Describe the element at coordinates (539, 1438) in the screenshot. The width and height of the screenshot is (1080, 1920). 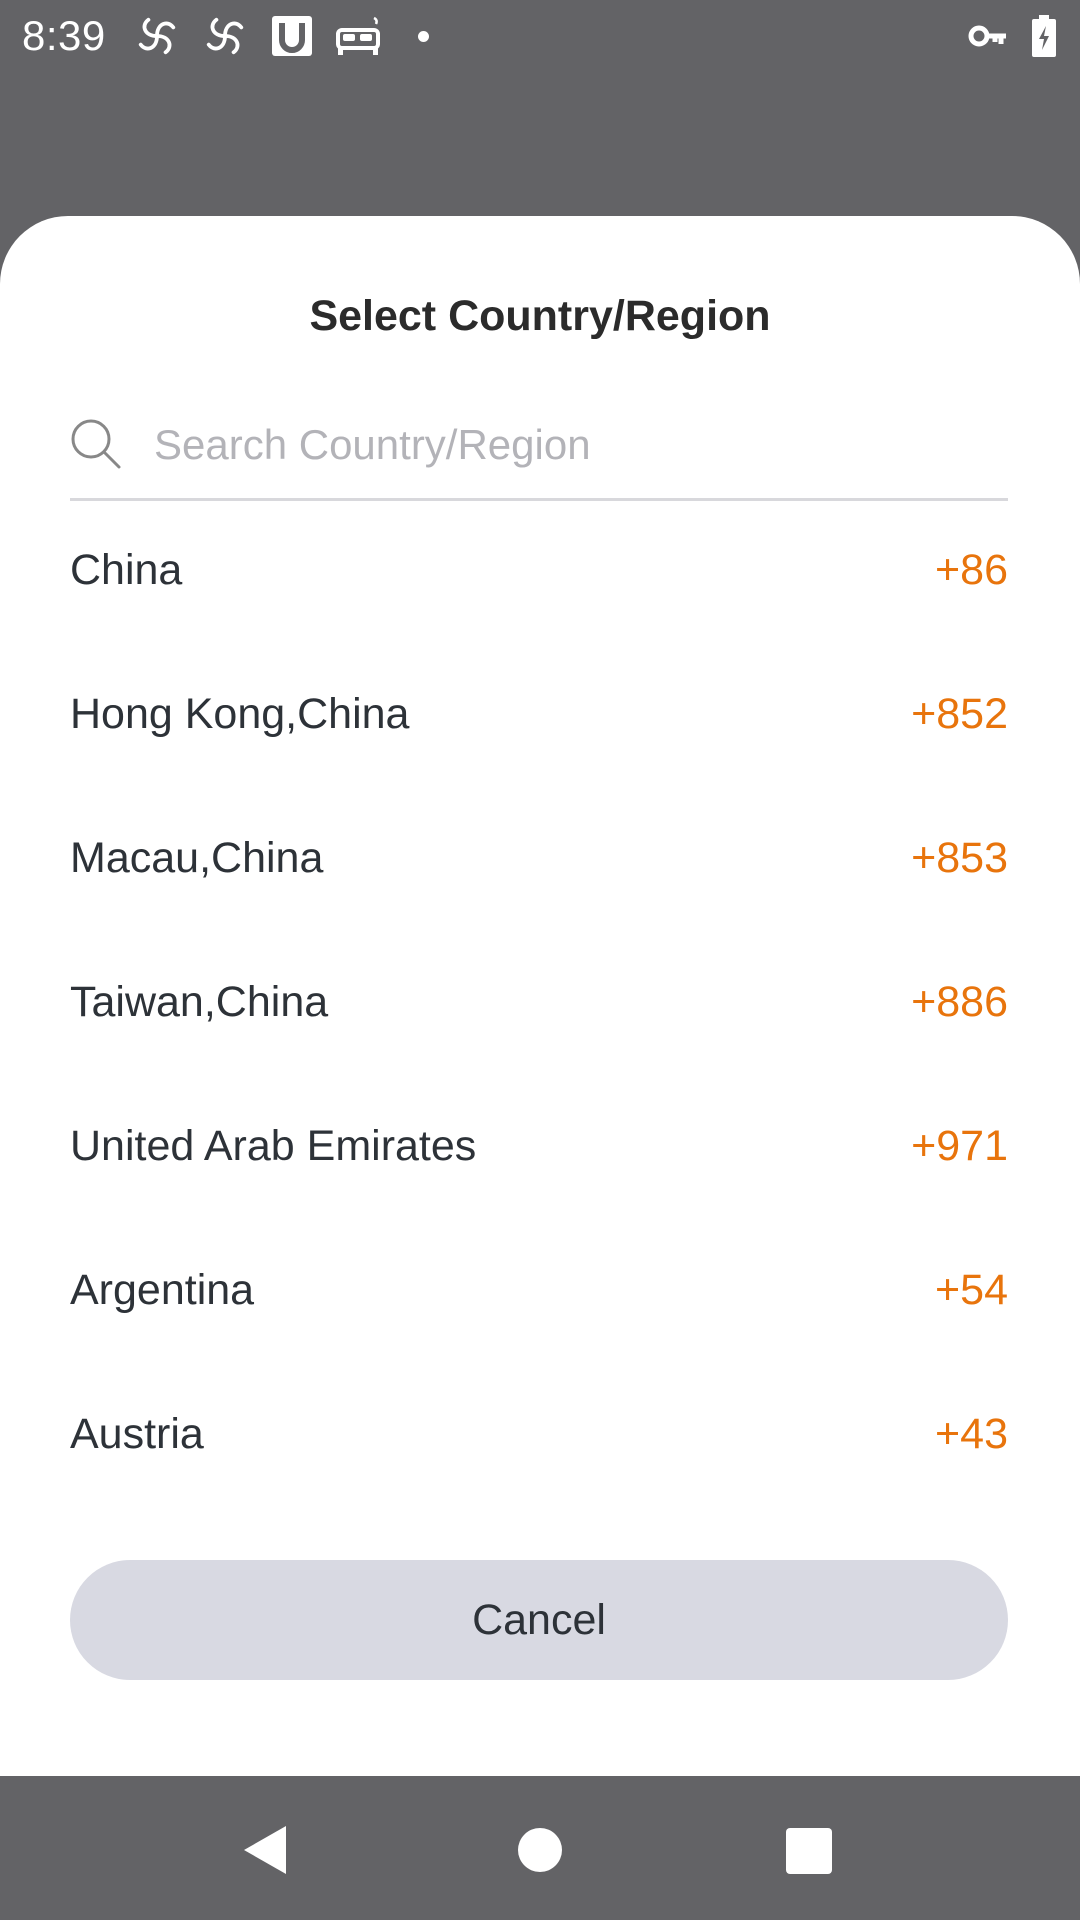
I see `country-row: Austria +43` at that location.